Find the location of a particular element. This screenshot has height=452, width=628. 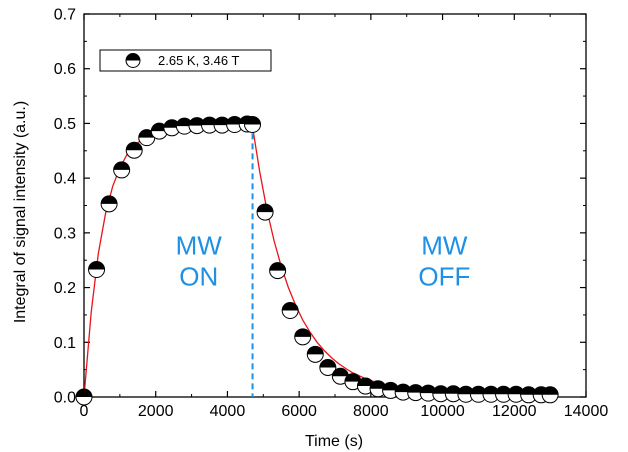

x-tick-label: 6000 is located at coordinates (299, 411).